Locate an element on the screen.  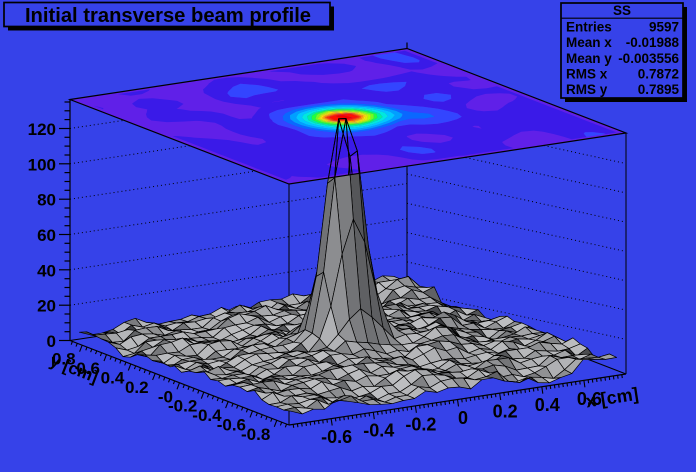
svg-text: 9597 is located at coordinates (664, 26).